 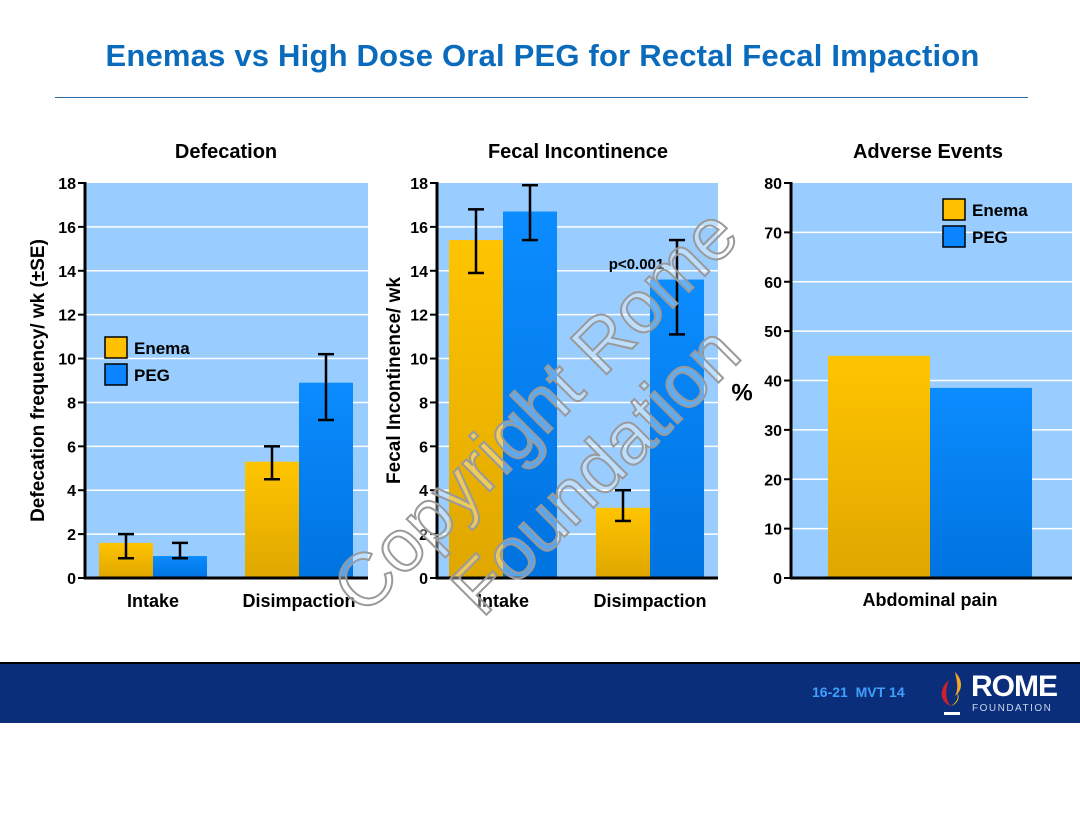 What do you see at coordinates (773, 283) in the screenshot?
I see `y-tick-label: 60` at bounding box center [773, 283].